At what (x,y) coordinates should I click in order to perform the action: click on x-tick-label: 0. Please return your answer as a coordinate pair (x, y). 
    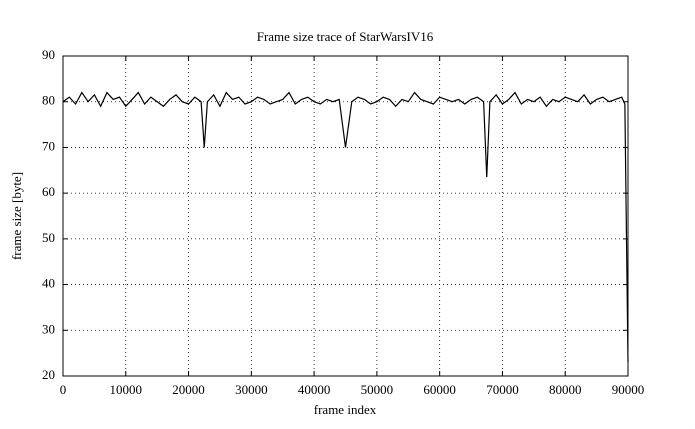
    Looking at the image, I should click on (63, 389).